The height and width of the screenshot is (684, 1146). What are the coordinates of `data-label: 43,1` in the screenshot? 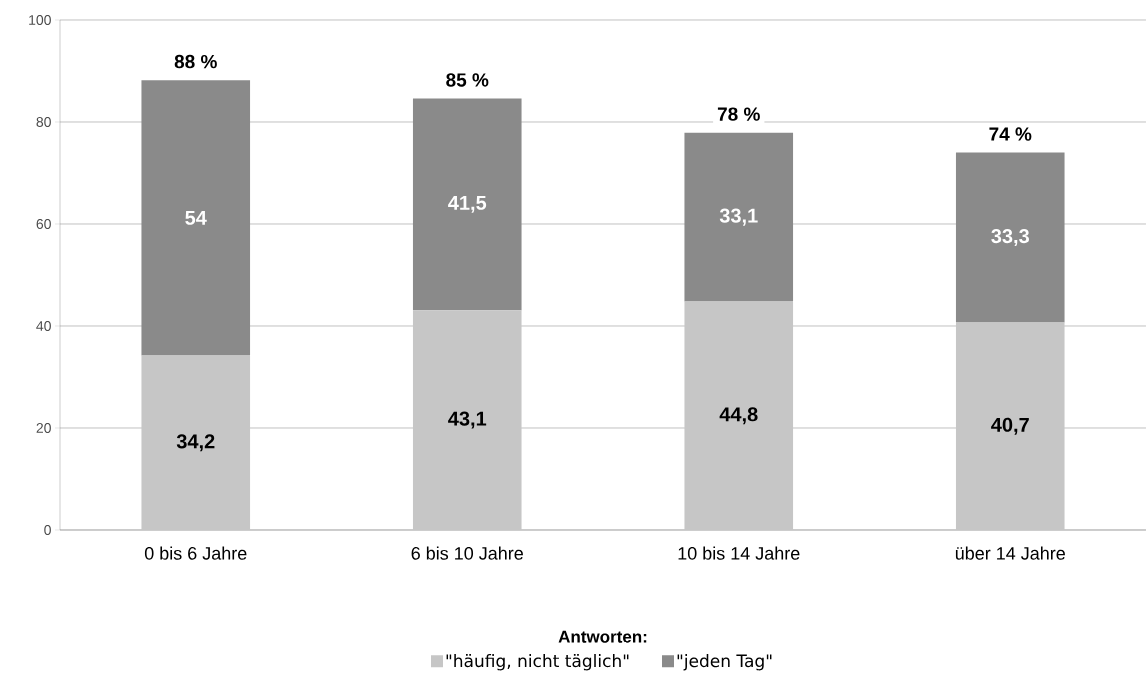 It's located at (467, 420).